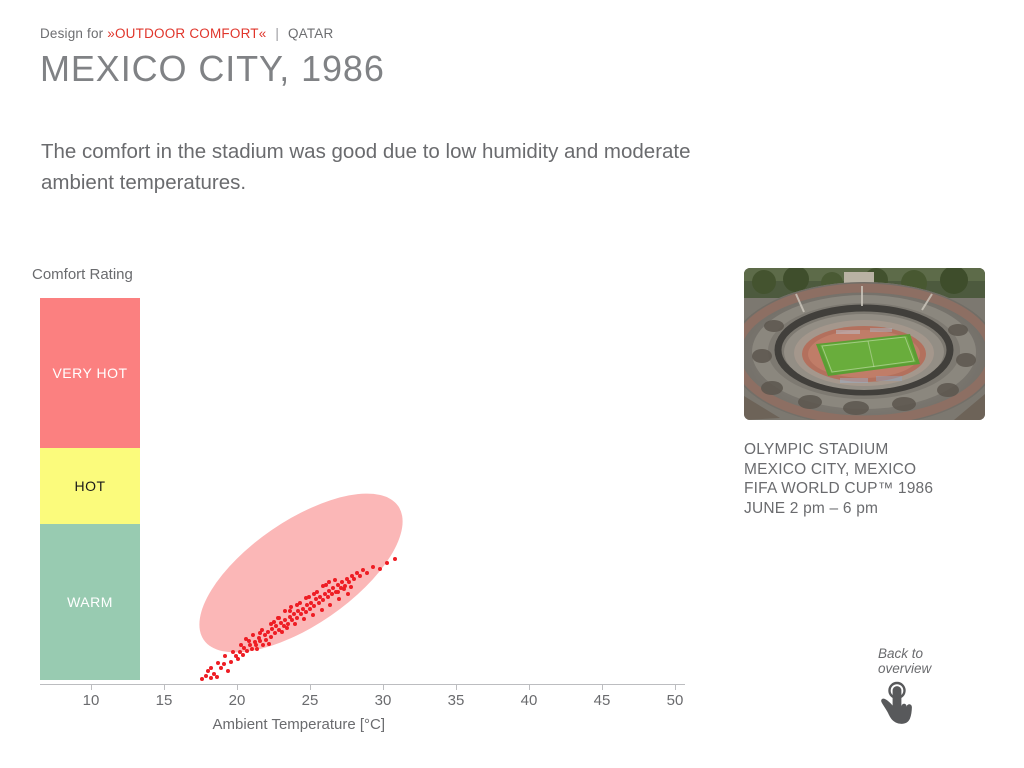 The image size is (1024, 768). Describe the element at coordinates (90, 373) in the screenshot. I see `legend-band-label: VERY HOT` at that location.